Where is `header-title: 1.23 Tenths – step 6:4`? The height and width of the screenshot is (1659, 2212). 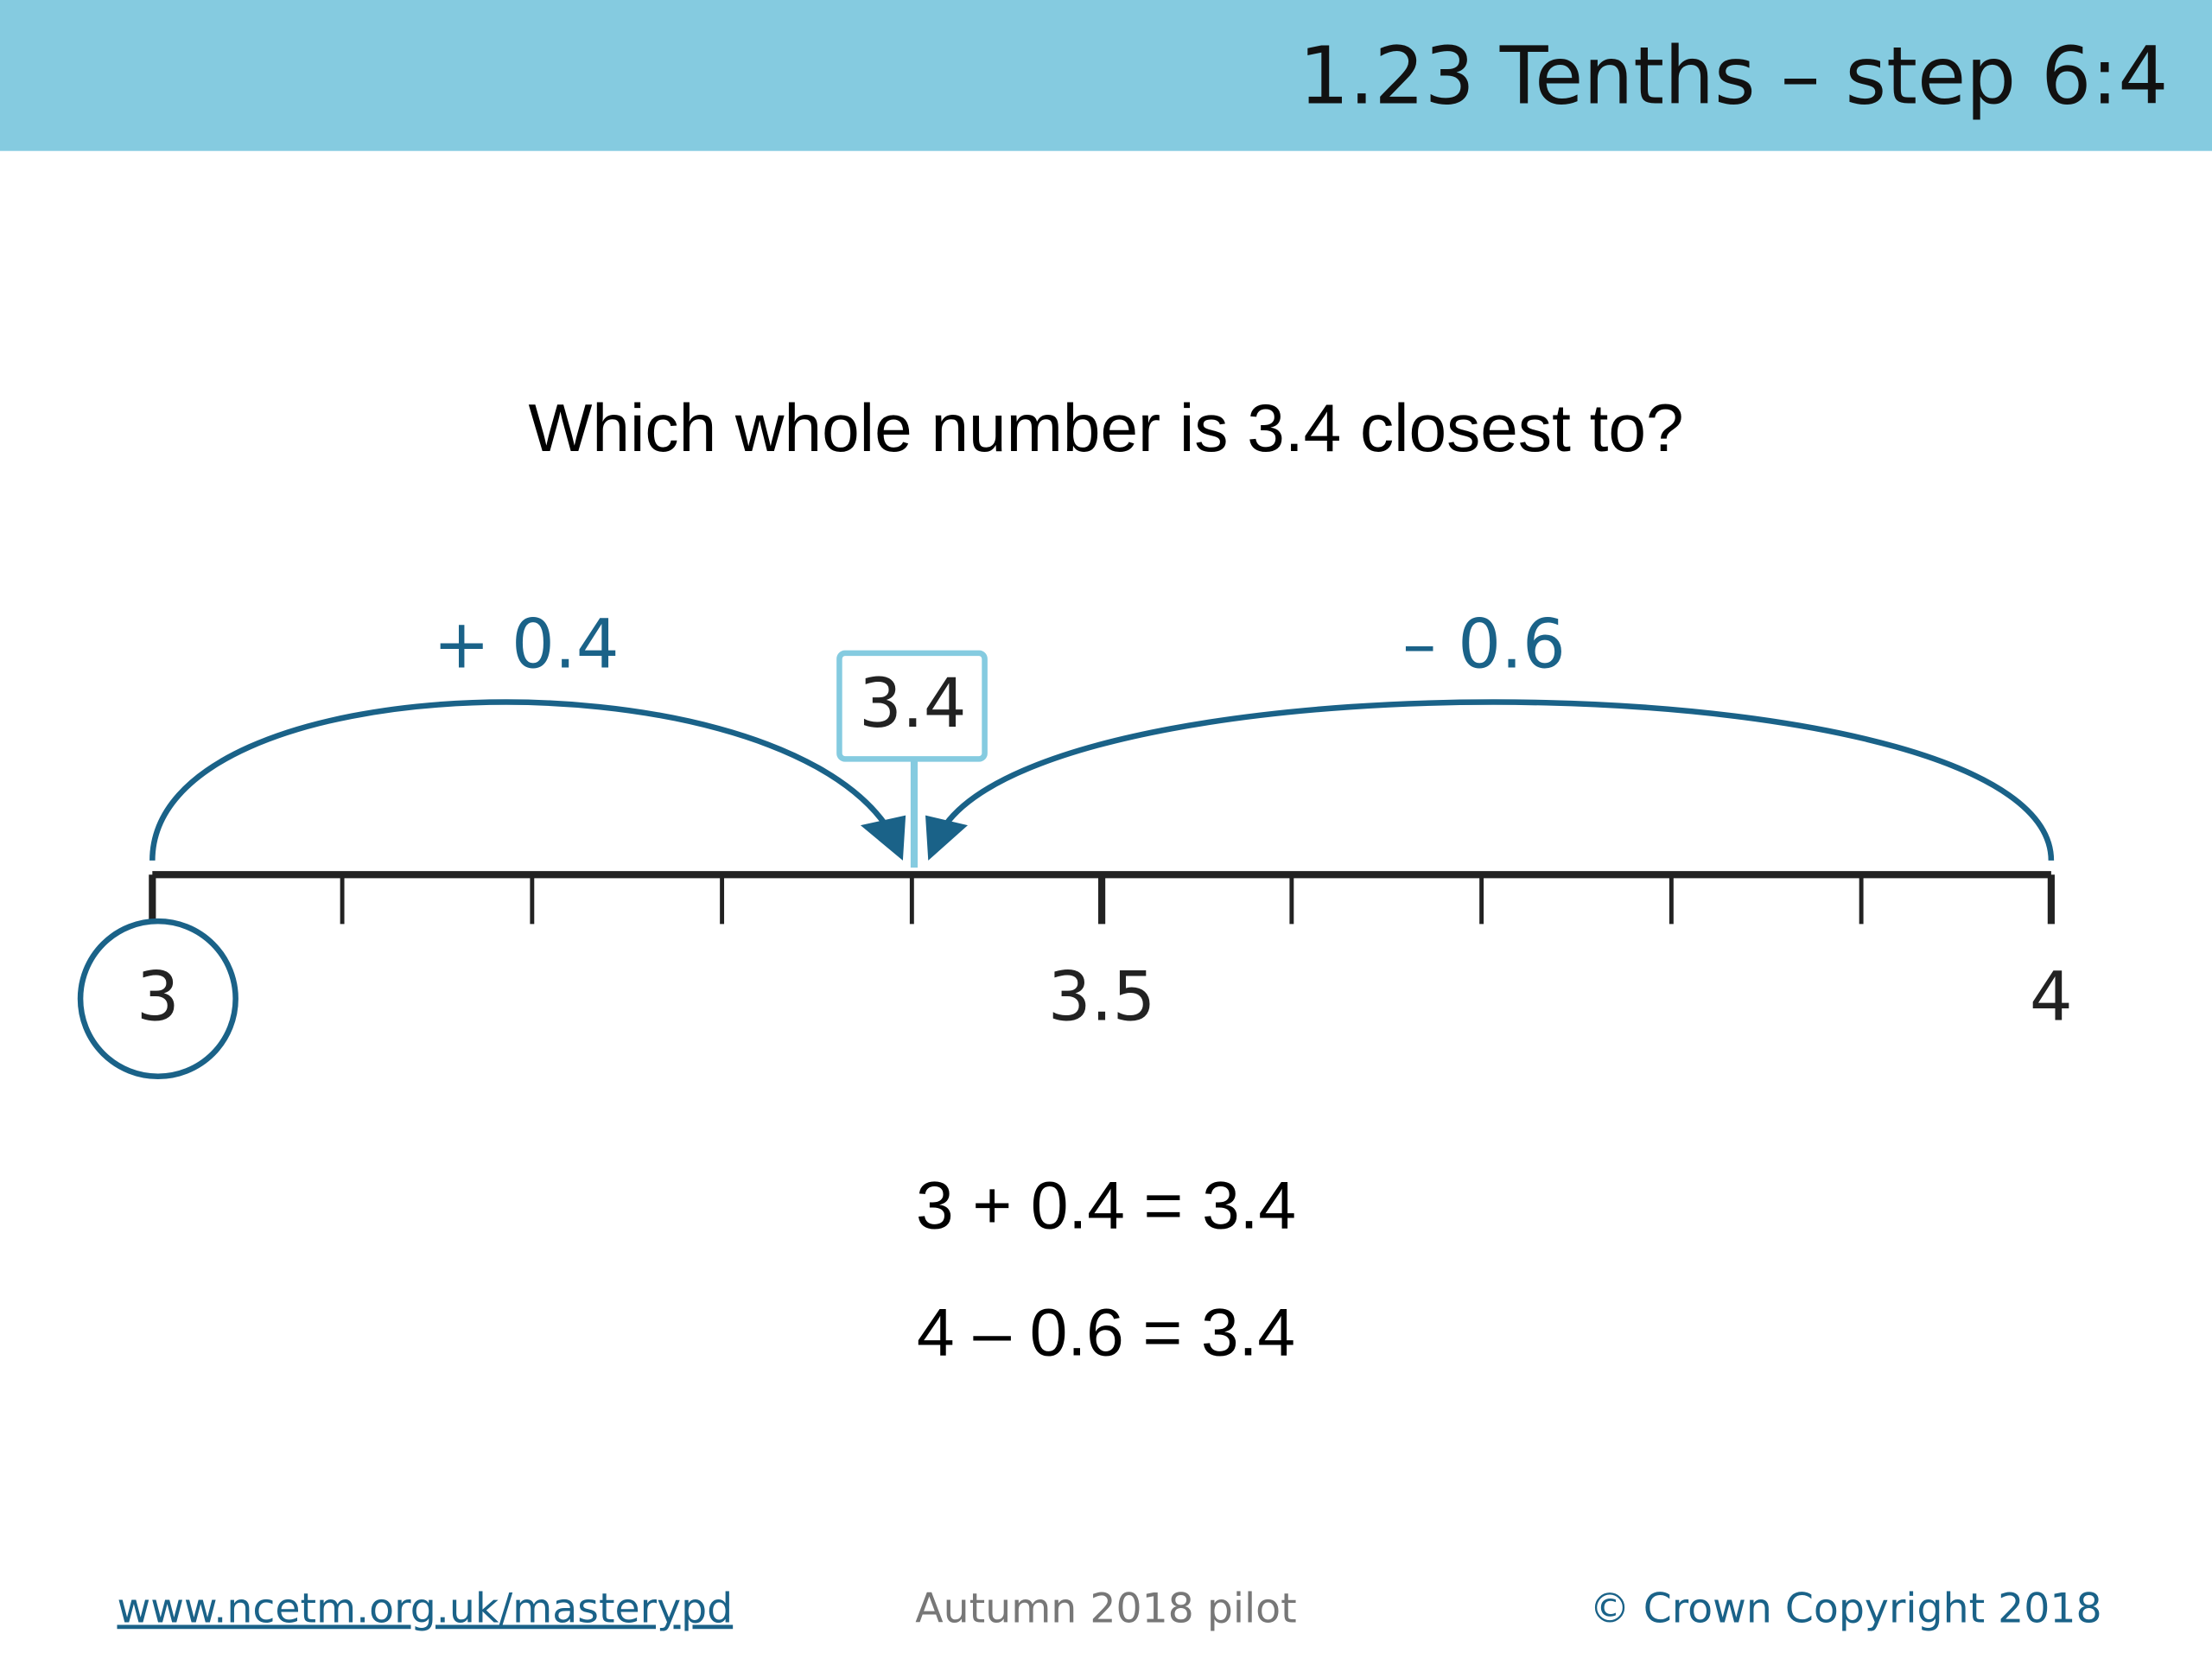
header-title: 1.23 Tenths – step 6:4 is located at coordinates (1733, 76).